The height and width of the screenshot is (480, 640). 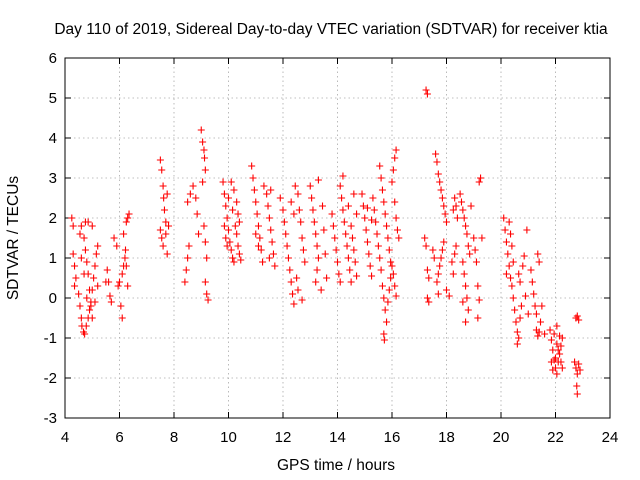 What do you see at coordinates (50, 378) in the screenshot?
I see `y-tick-label: -2` at bounding box center [50, 378].